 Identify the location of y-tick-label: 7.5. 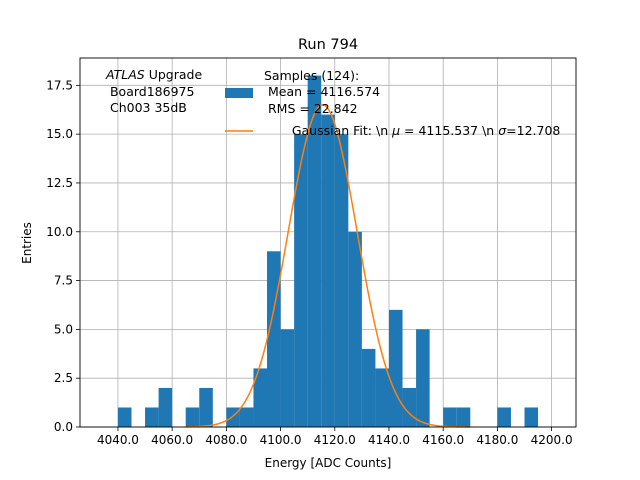
(63, 281).